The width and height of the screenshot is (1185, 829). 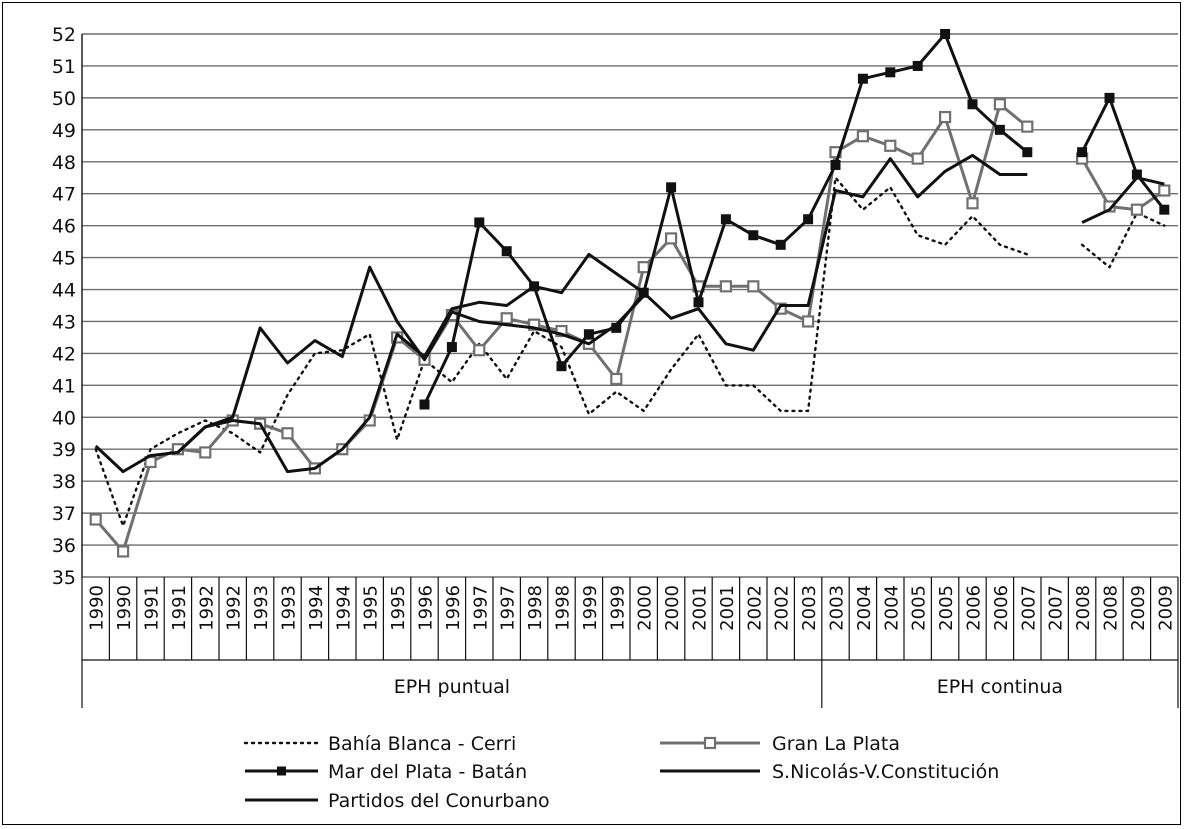 I want to click on y-tick-label: 41, so click(x=64, y=386).